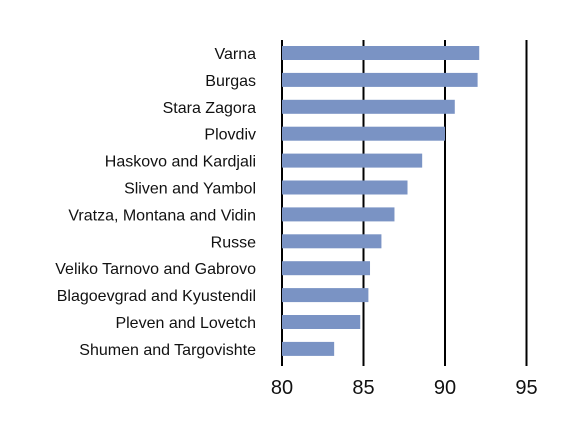 This screenshot has height=436, width=576. Describe the element at coordinates (526, 388) in the screenshot. I see `x-tick-label: 95` at that location.